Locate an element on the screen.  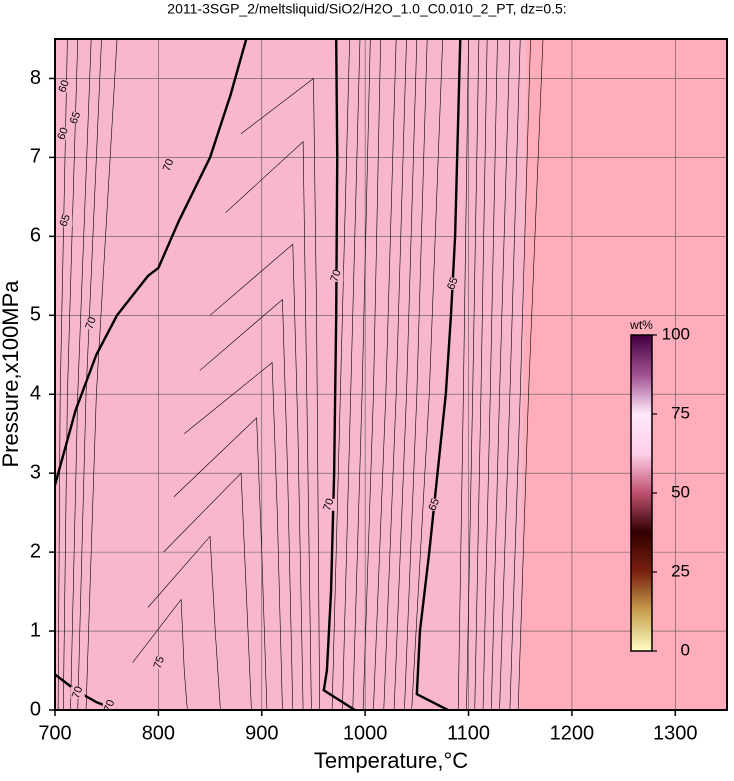
y-tick-label: 4 is located at coordinates (35, 394).